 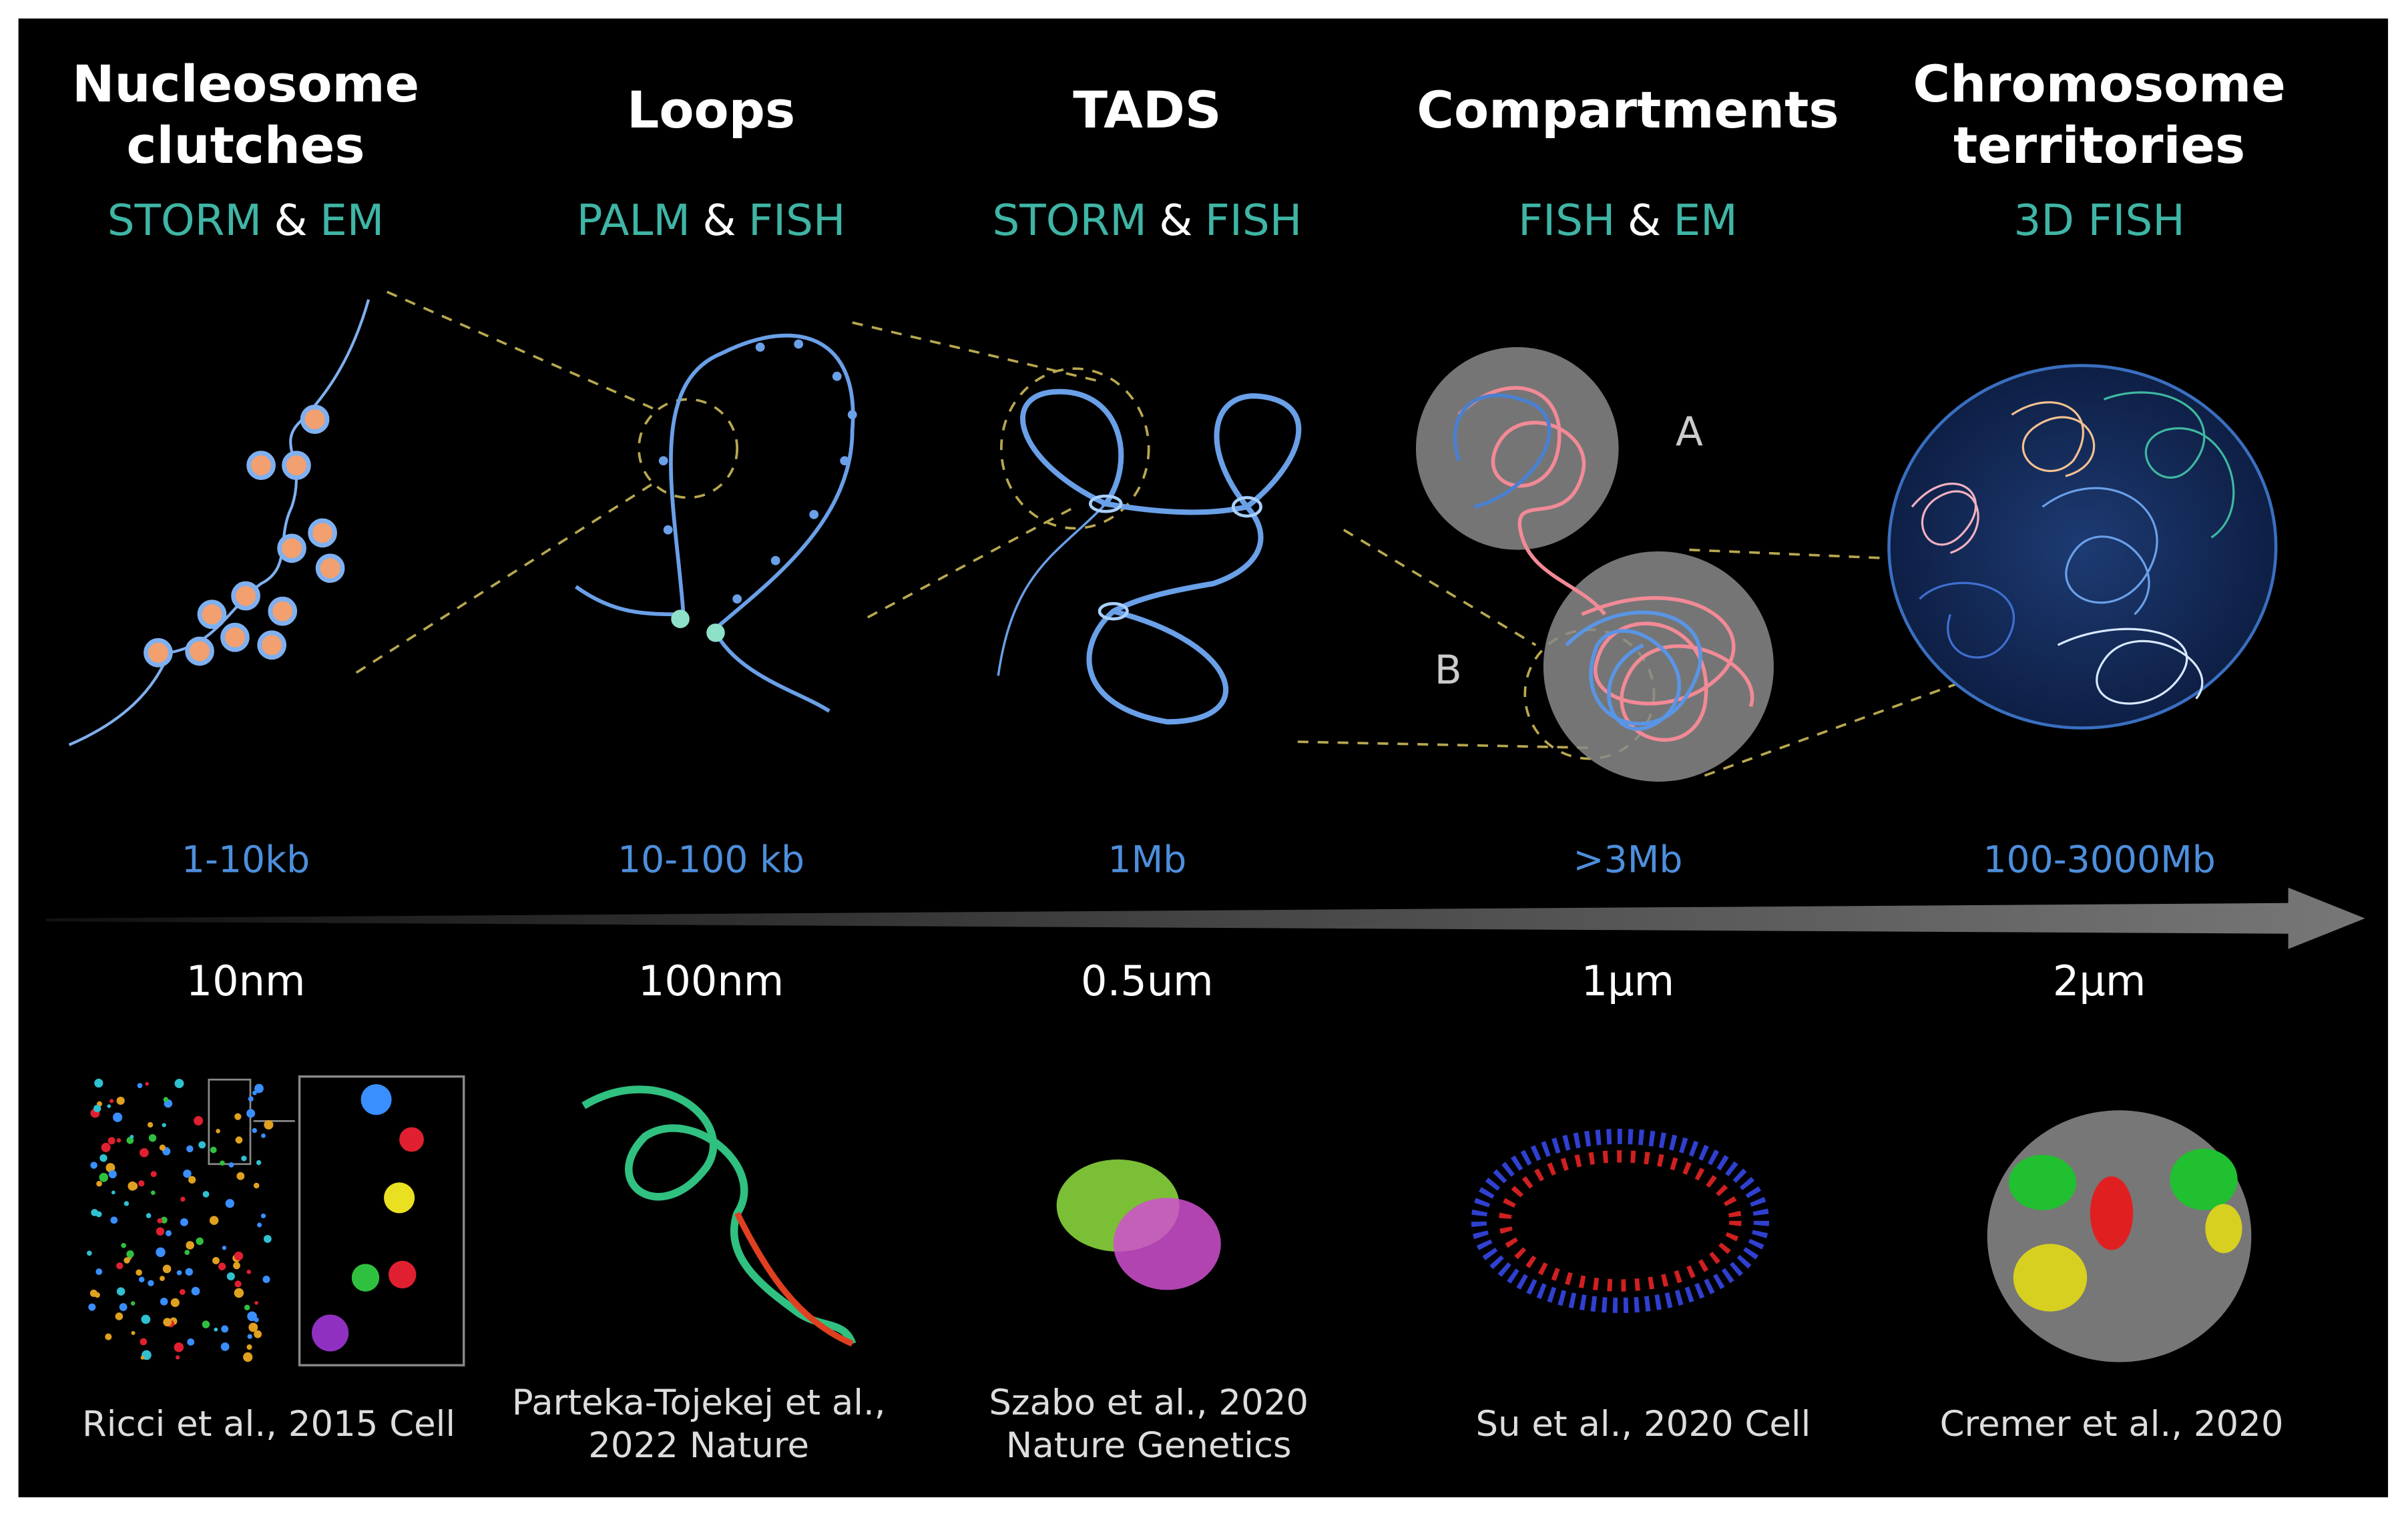 What do you see at coordinates (268, 1424) in the screenshot?
I see `citation: Ricci et al., 2015 Cell` at bounding box center [268, 1424].